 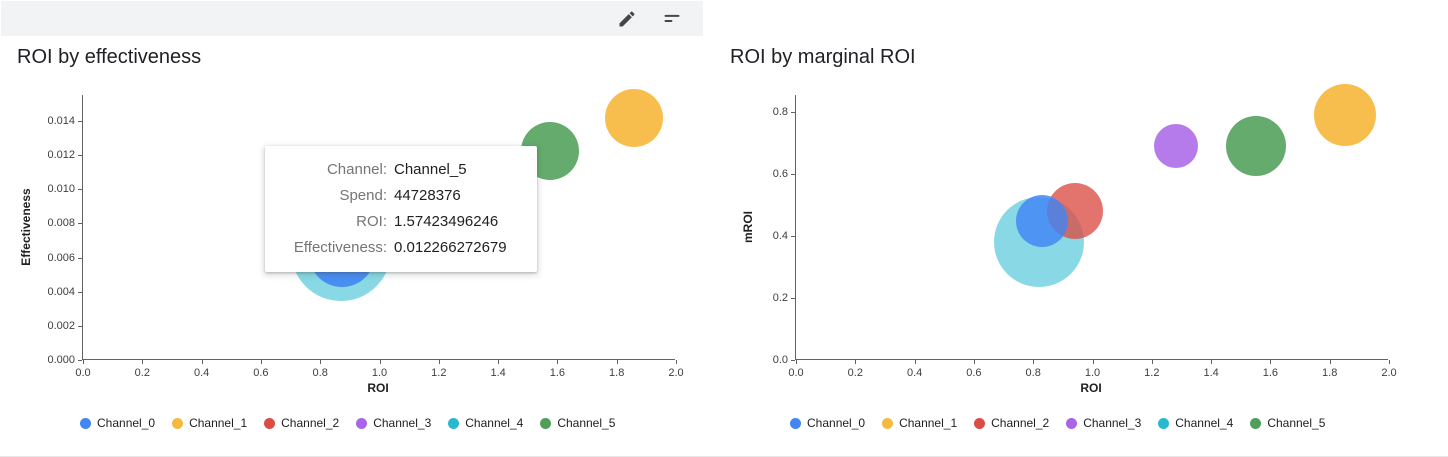 I want to click on tooltip-row: Channel: Channel_5, so click(x=401, y=170).